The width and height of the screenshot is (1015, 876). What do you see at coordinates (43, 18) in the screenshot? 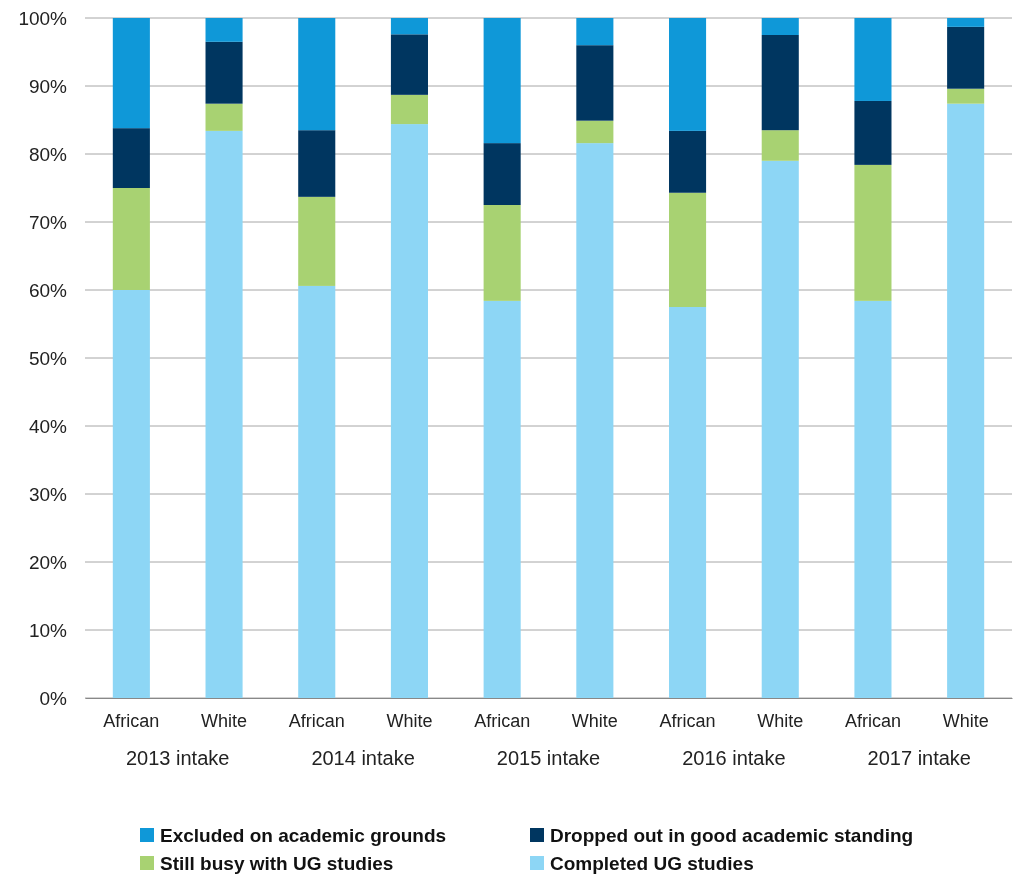
I see `y-tick-label: 100%` at bounding box center [43, 18].